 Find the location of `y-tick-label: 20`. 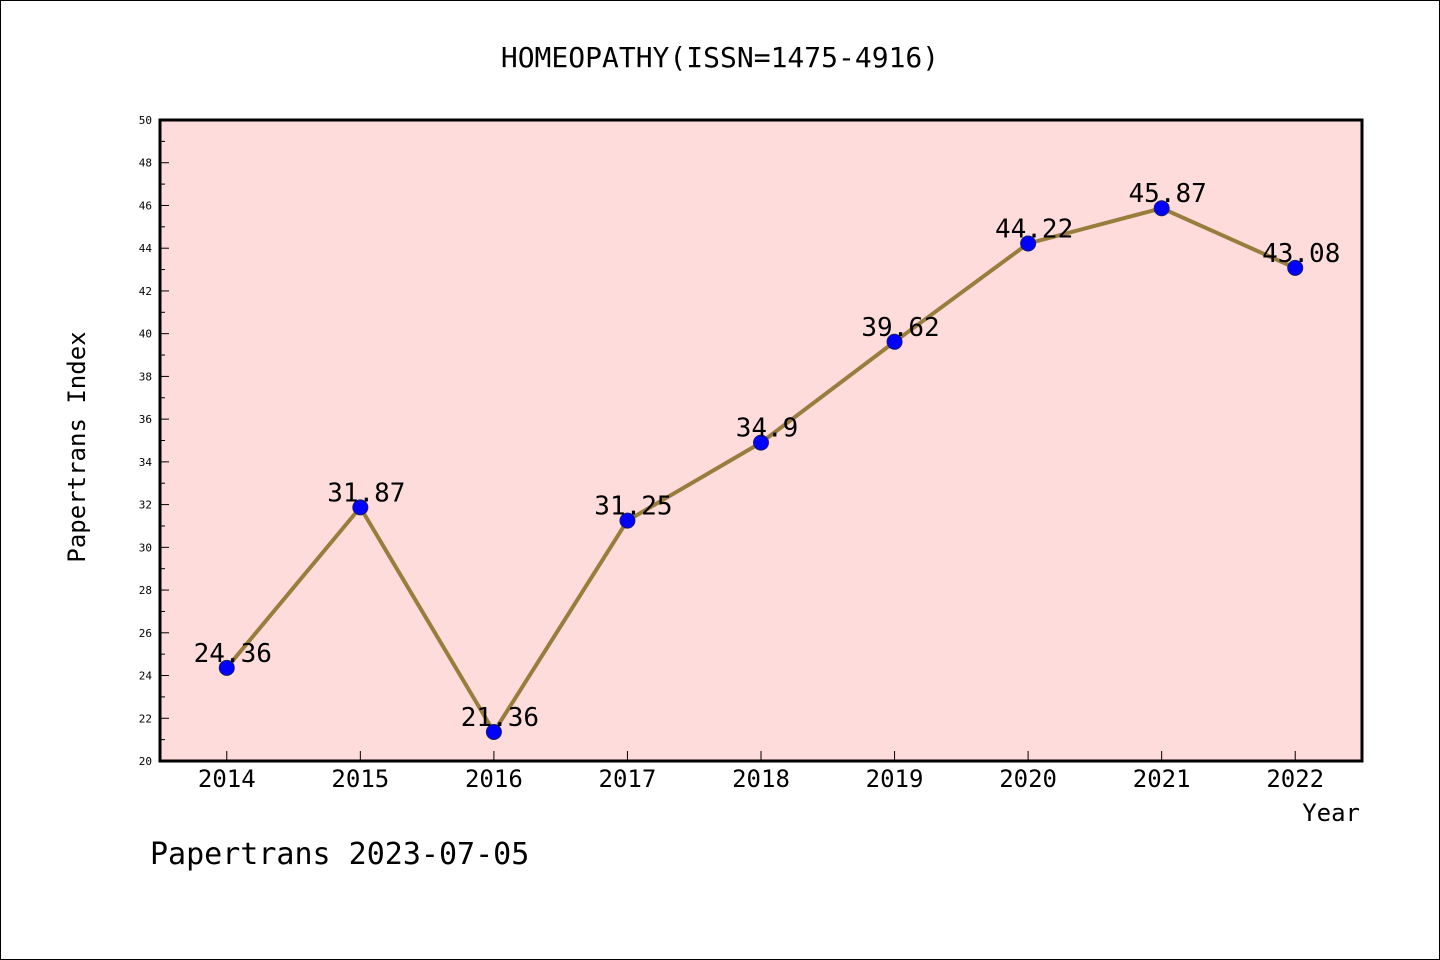

y-tick-label: 20 is located at coordinates (145, 761).